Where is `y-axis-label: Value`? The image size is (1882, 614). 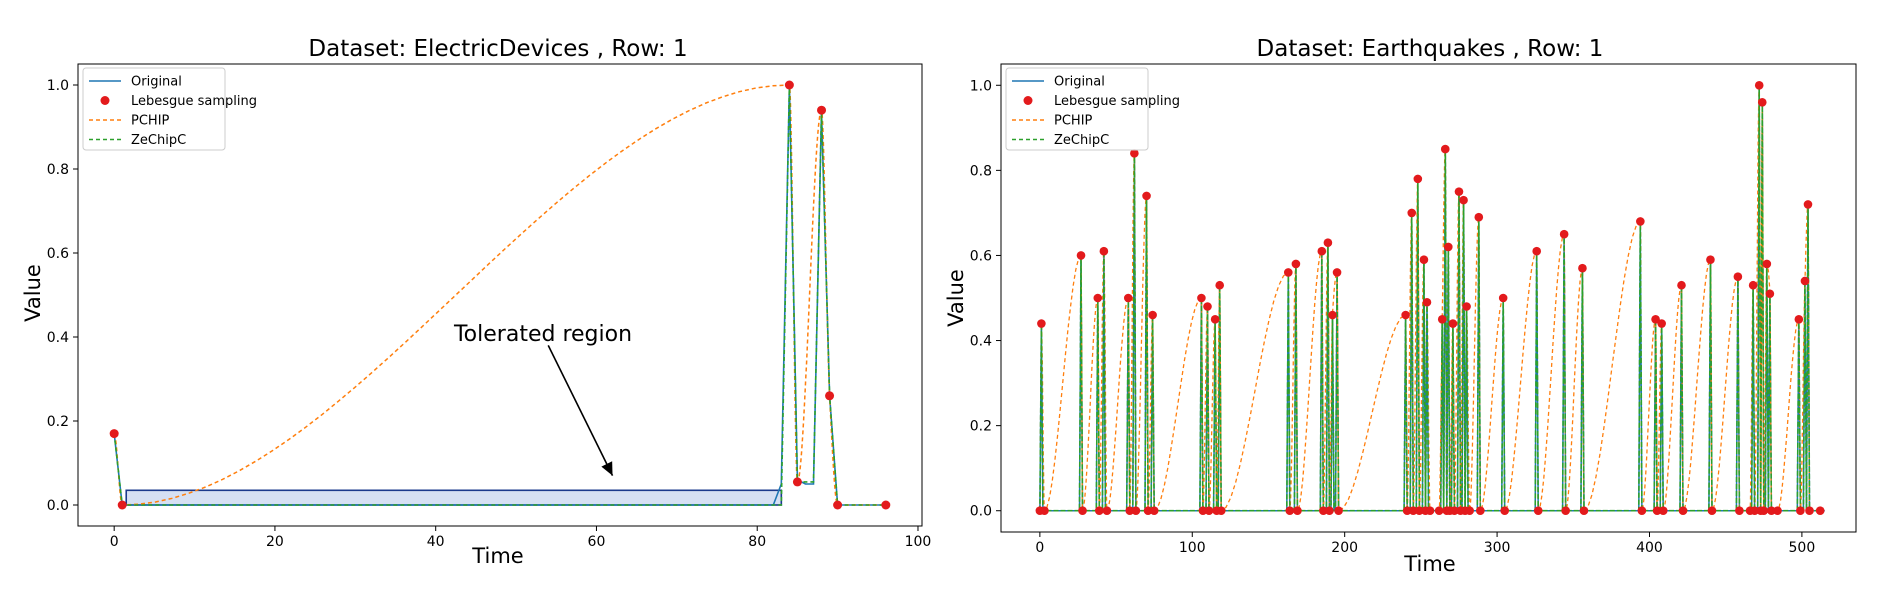
y-axis-label: Value is located at coordinates (956, 298).